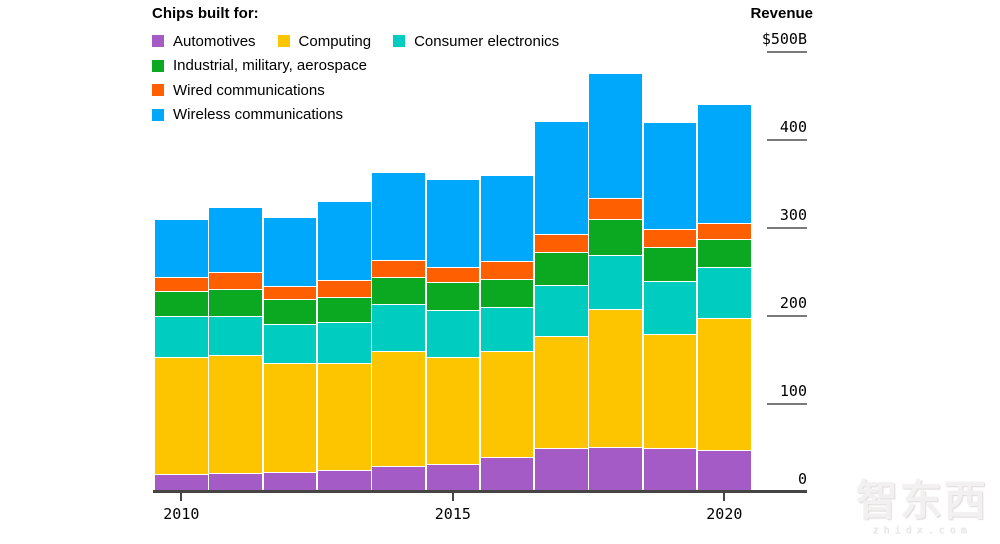 Image resolution: width=1000 pixels, height=544 pixels. Describe the element at coordinates (235, 481) in the screenshot. I see `bar-segment-automotives-2011` at that location.